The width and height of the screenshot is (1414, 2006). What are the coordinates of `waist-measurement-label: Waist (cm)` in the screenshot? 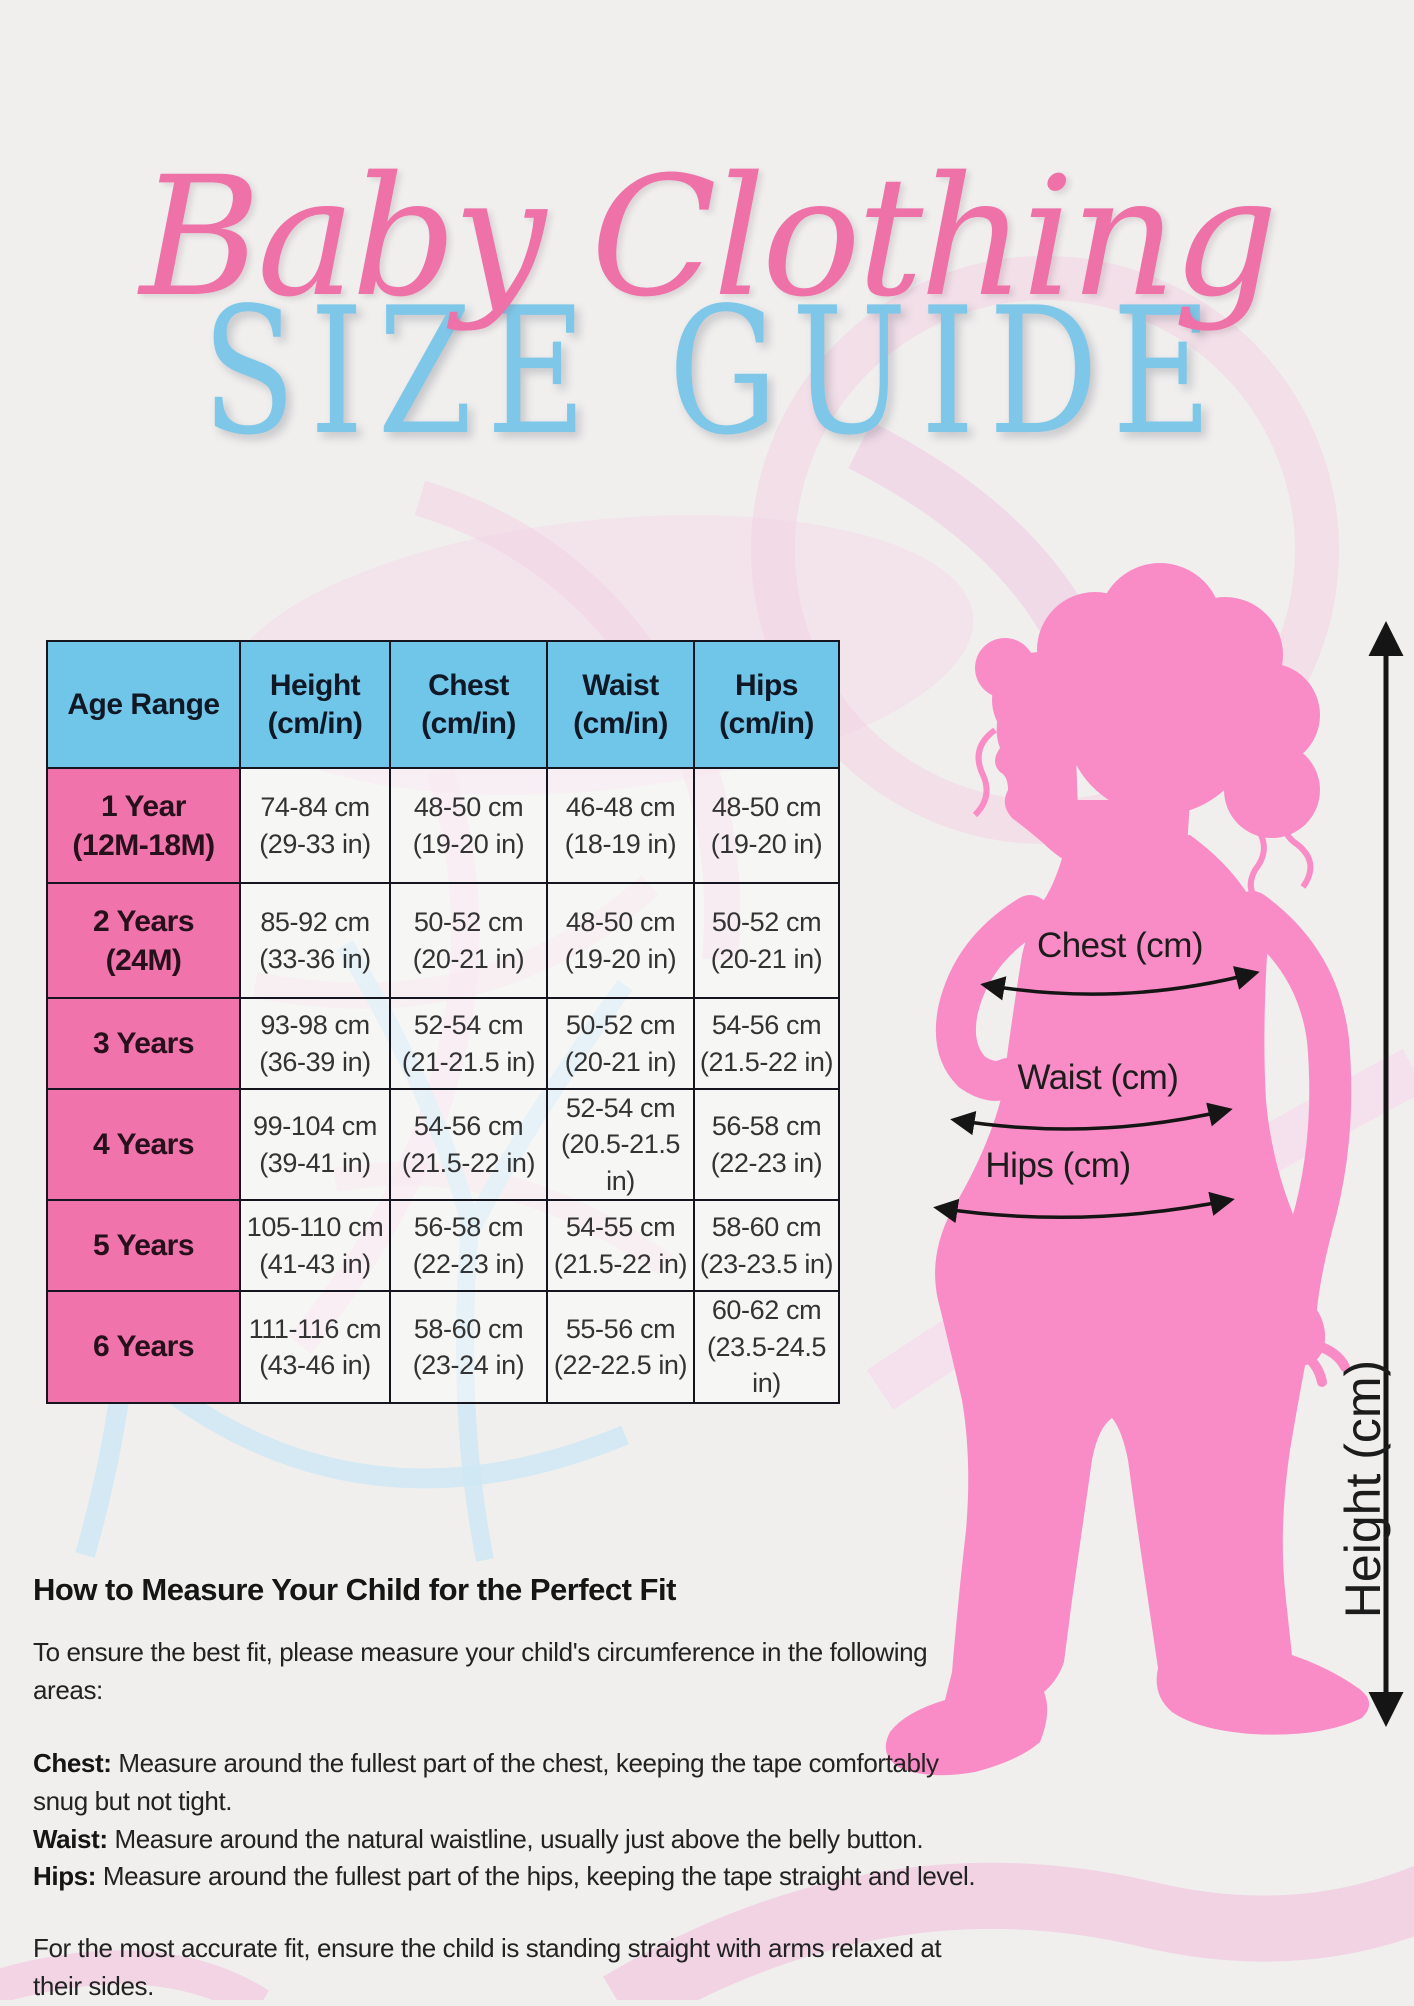 It's located at (1098, 1077).